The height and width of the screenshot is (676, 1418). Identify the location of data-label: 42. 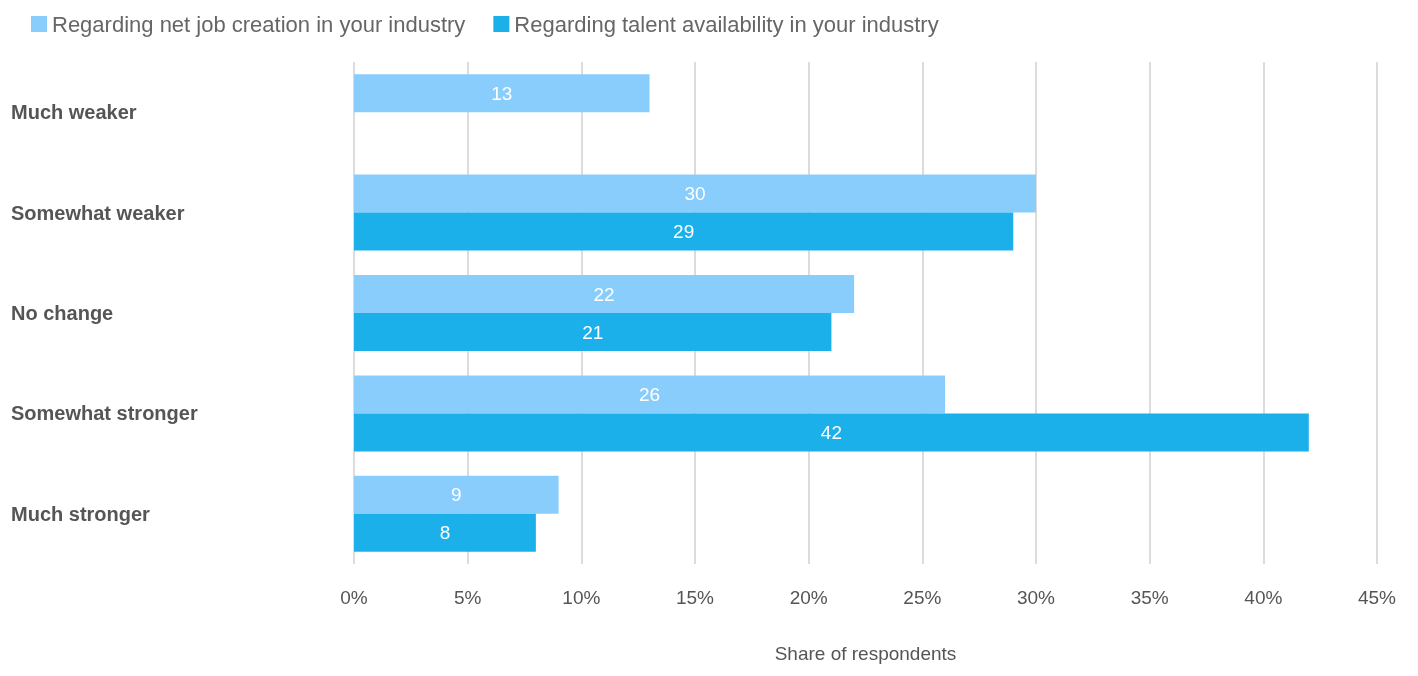
(831, 432).